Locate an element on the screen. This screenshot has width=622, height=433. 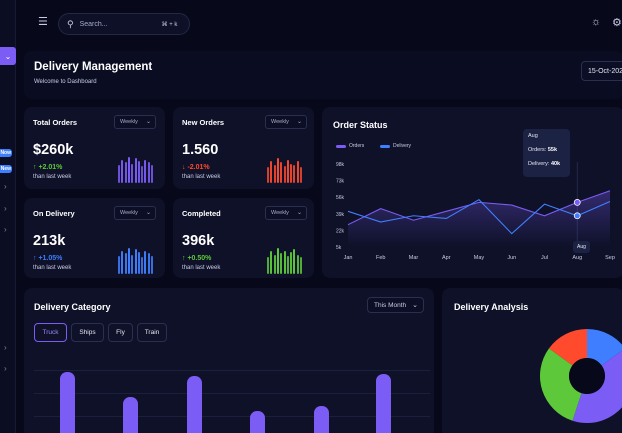
tab-truck: Truck is located at coordinates (50, 332).